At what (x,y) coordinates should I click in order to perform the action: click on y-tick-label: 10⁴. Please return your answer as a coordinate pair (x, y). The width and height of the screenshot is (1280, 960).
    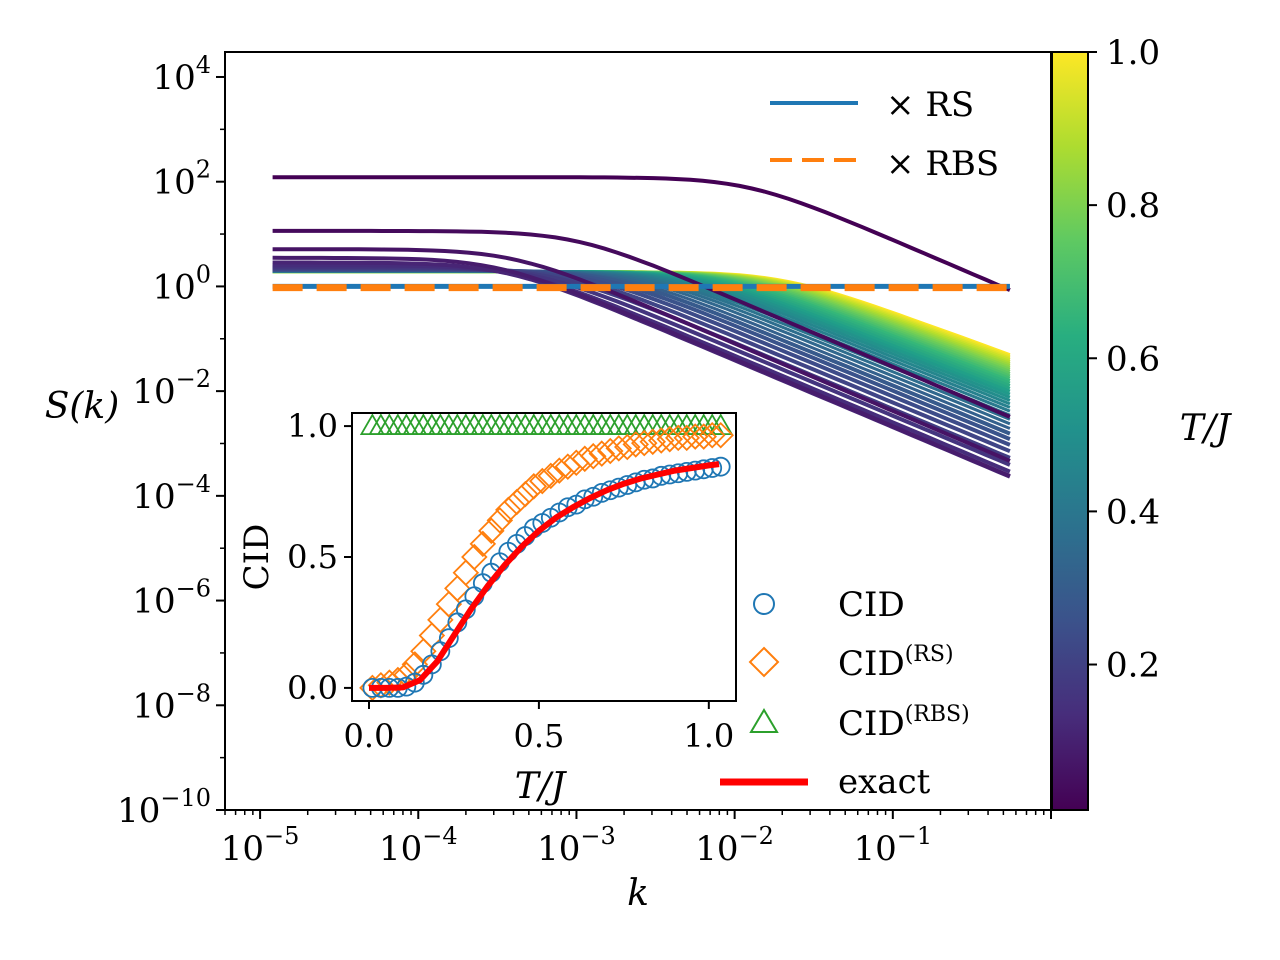
    Looking at the image, I should click on (181, 74).